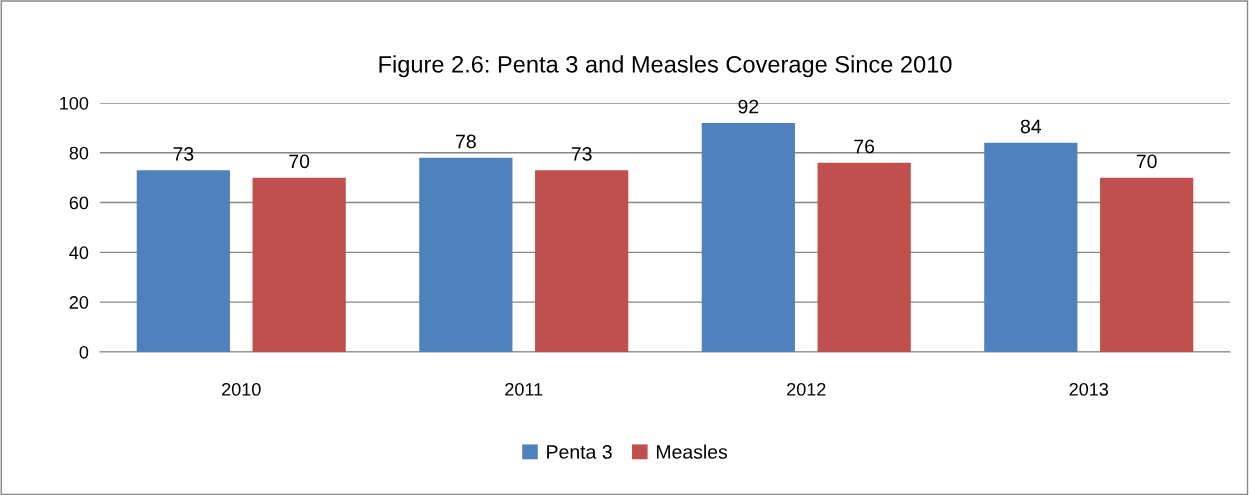 Image resolution: width=1250 pixels, height=495 pixels. I want to click on legend-label: Measles, so click(692, 451).